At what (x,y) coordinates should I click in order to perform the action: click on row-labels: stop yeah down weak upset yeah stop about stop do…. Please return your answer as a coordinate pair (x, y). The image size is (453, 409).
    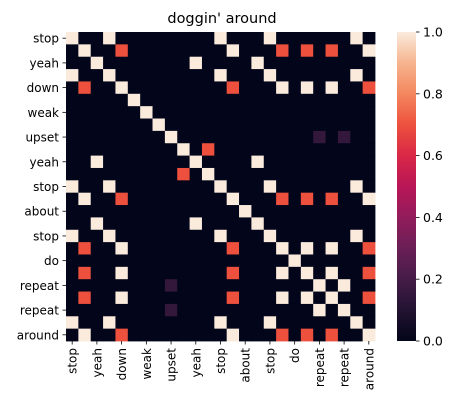
    Looking at the image, I should click on (41, 187).